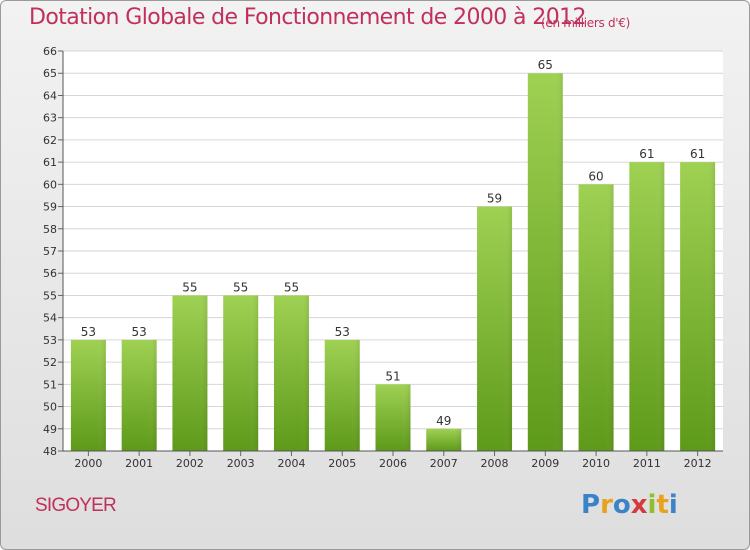 This screenshot has height=550, width=750. I want to click on y-tick-label: 63, so click(50, 118).